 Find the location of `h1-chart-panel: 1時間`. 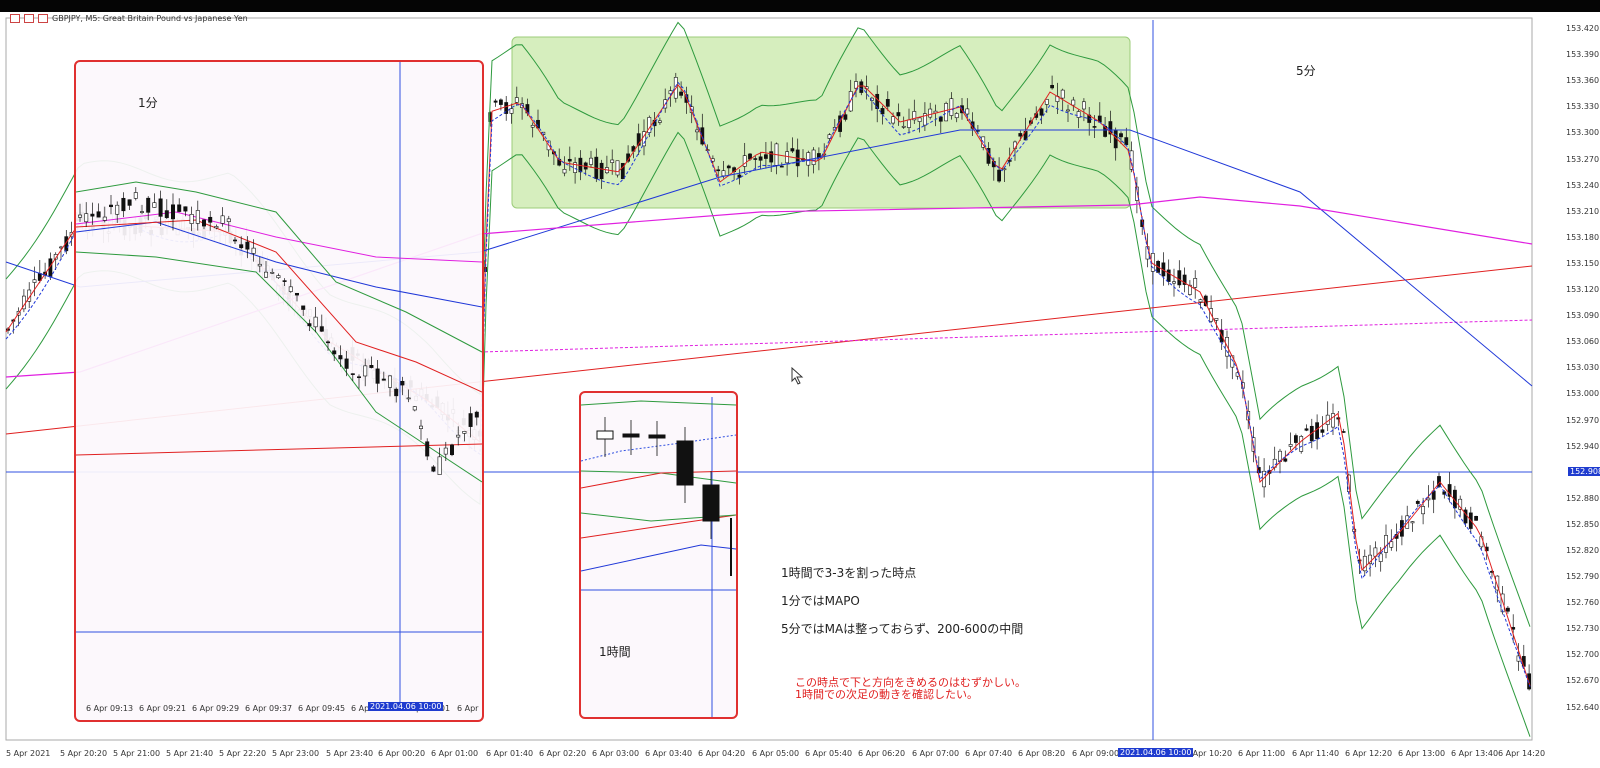

h1-chart-panel: 1時間 is located at coordinates (658, 555).